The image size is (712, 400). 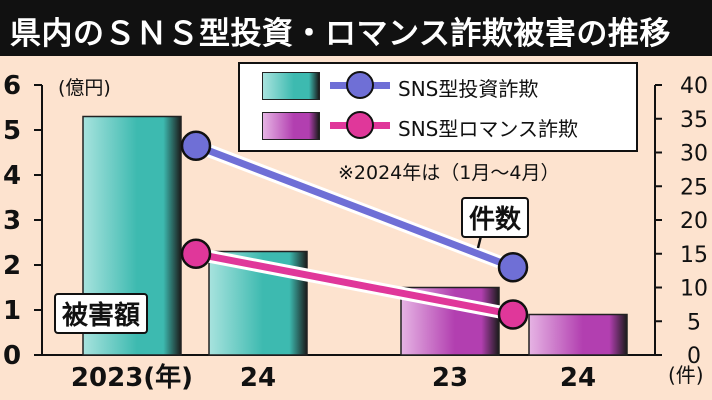 I want to click on period-note: ※2024年は（1月～4月）, so click(x=449, y=173).